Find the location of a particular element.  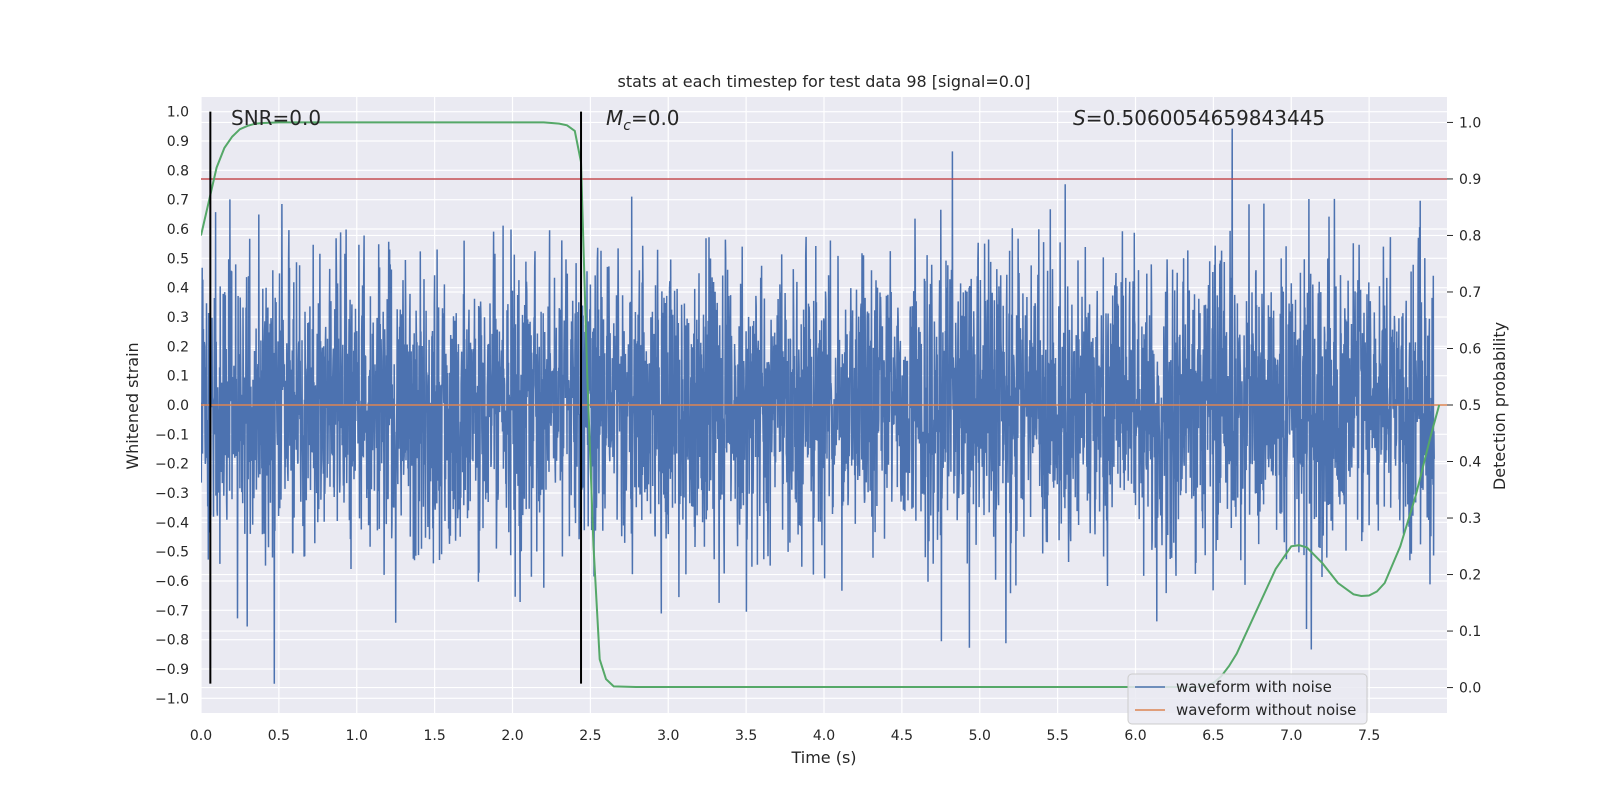

x-tick-label: 1.5 is located at coordinates (434, 736).